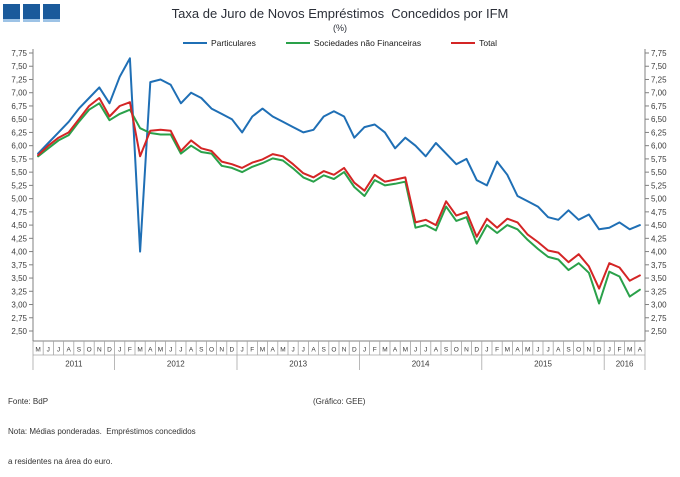 This screenshot has width=680, height=477. I want to click on y-axis-label-right: 5,25, so click(659, 185).